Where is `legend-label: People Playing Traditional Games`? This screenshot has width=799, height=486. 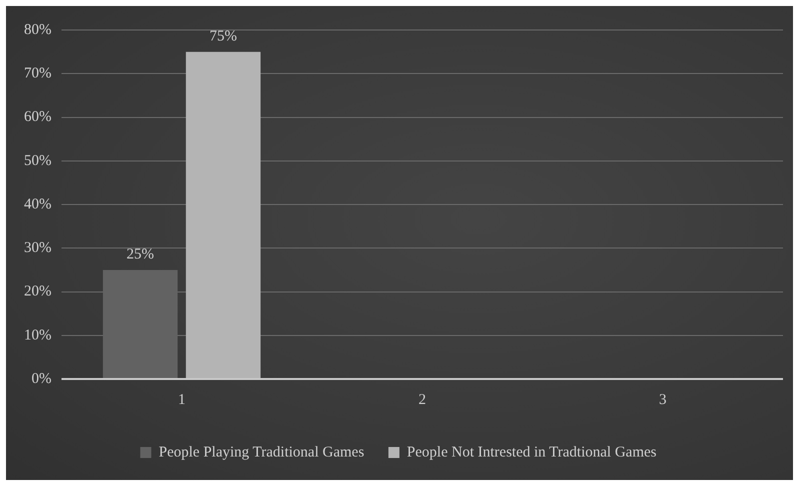 legend-label: People Playing Traditional Games is located at coordinates (261, 452).